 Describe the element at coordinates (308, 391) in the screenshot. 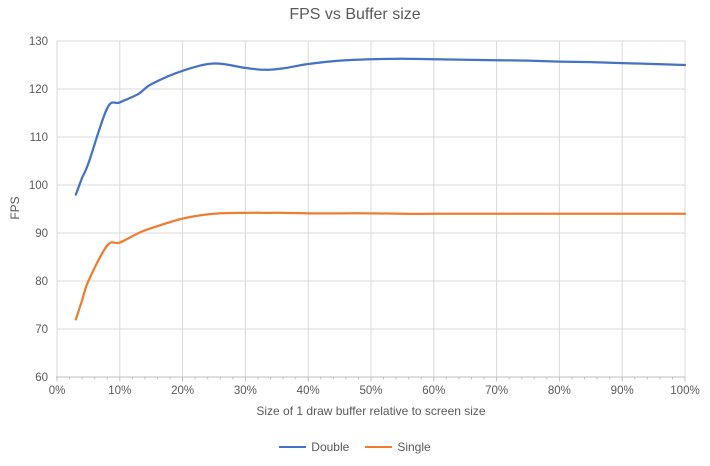

I see `x-tick-label: 40%` at that location.